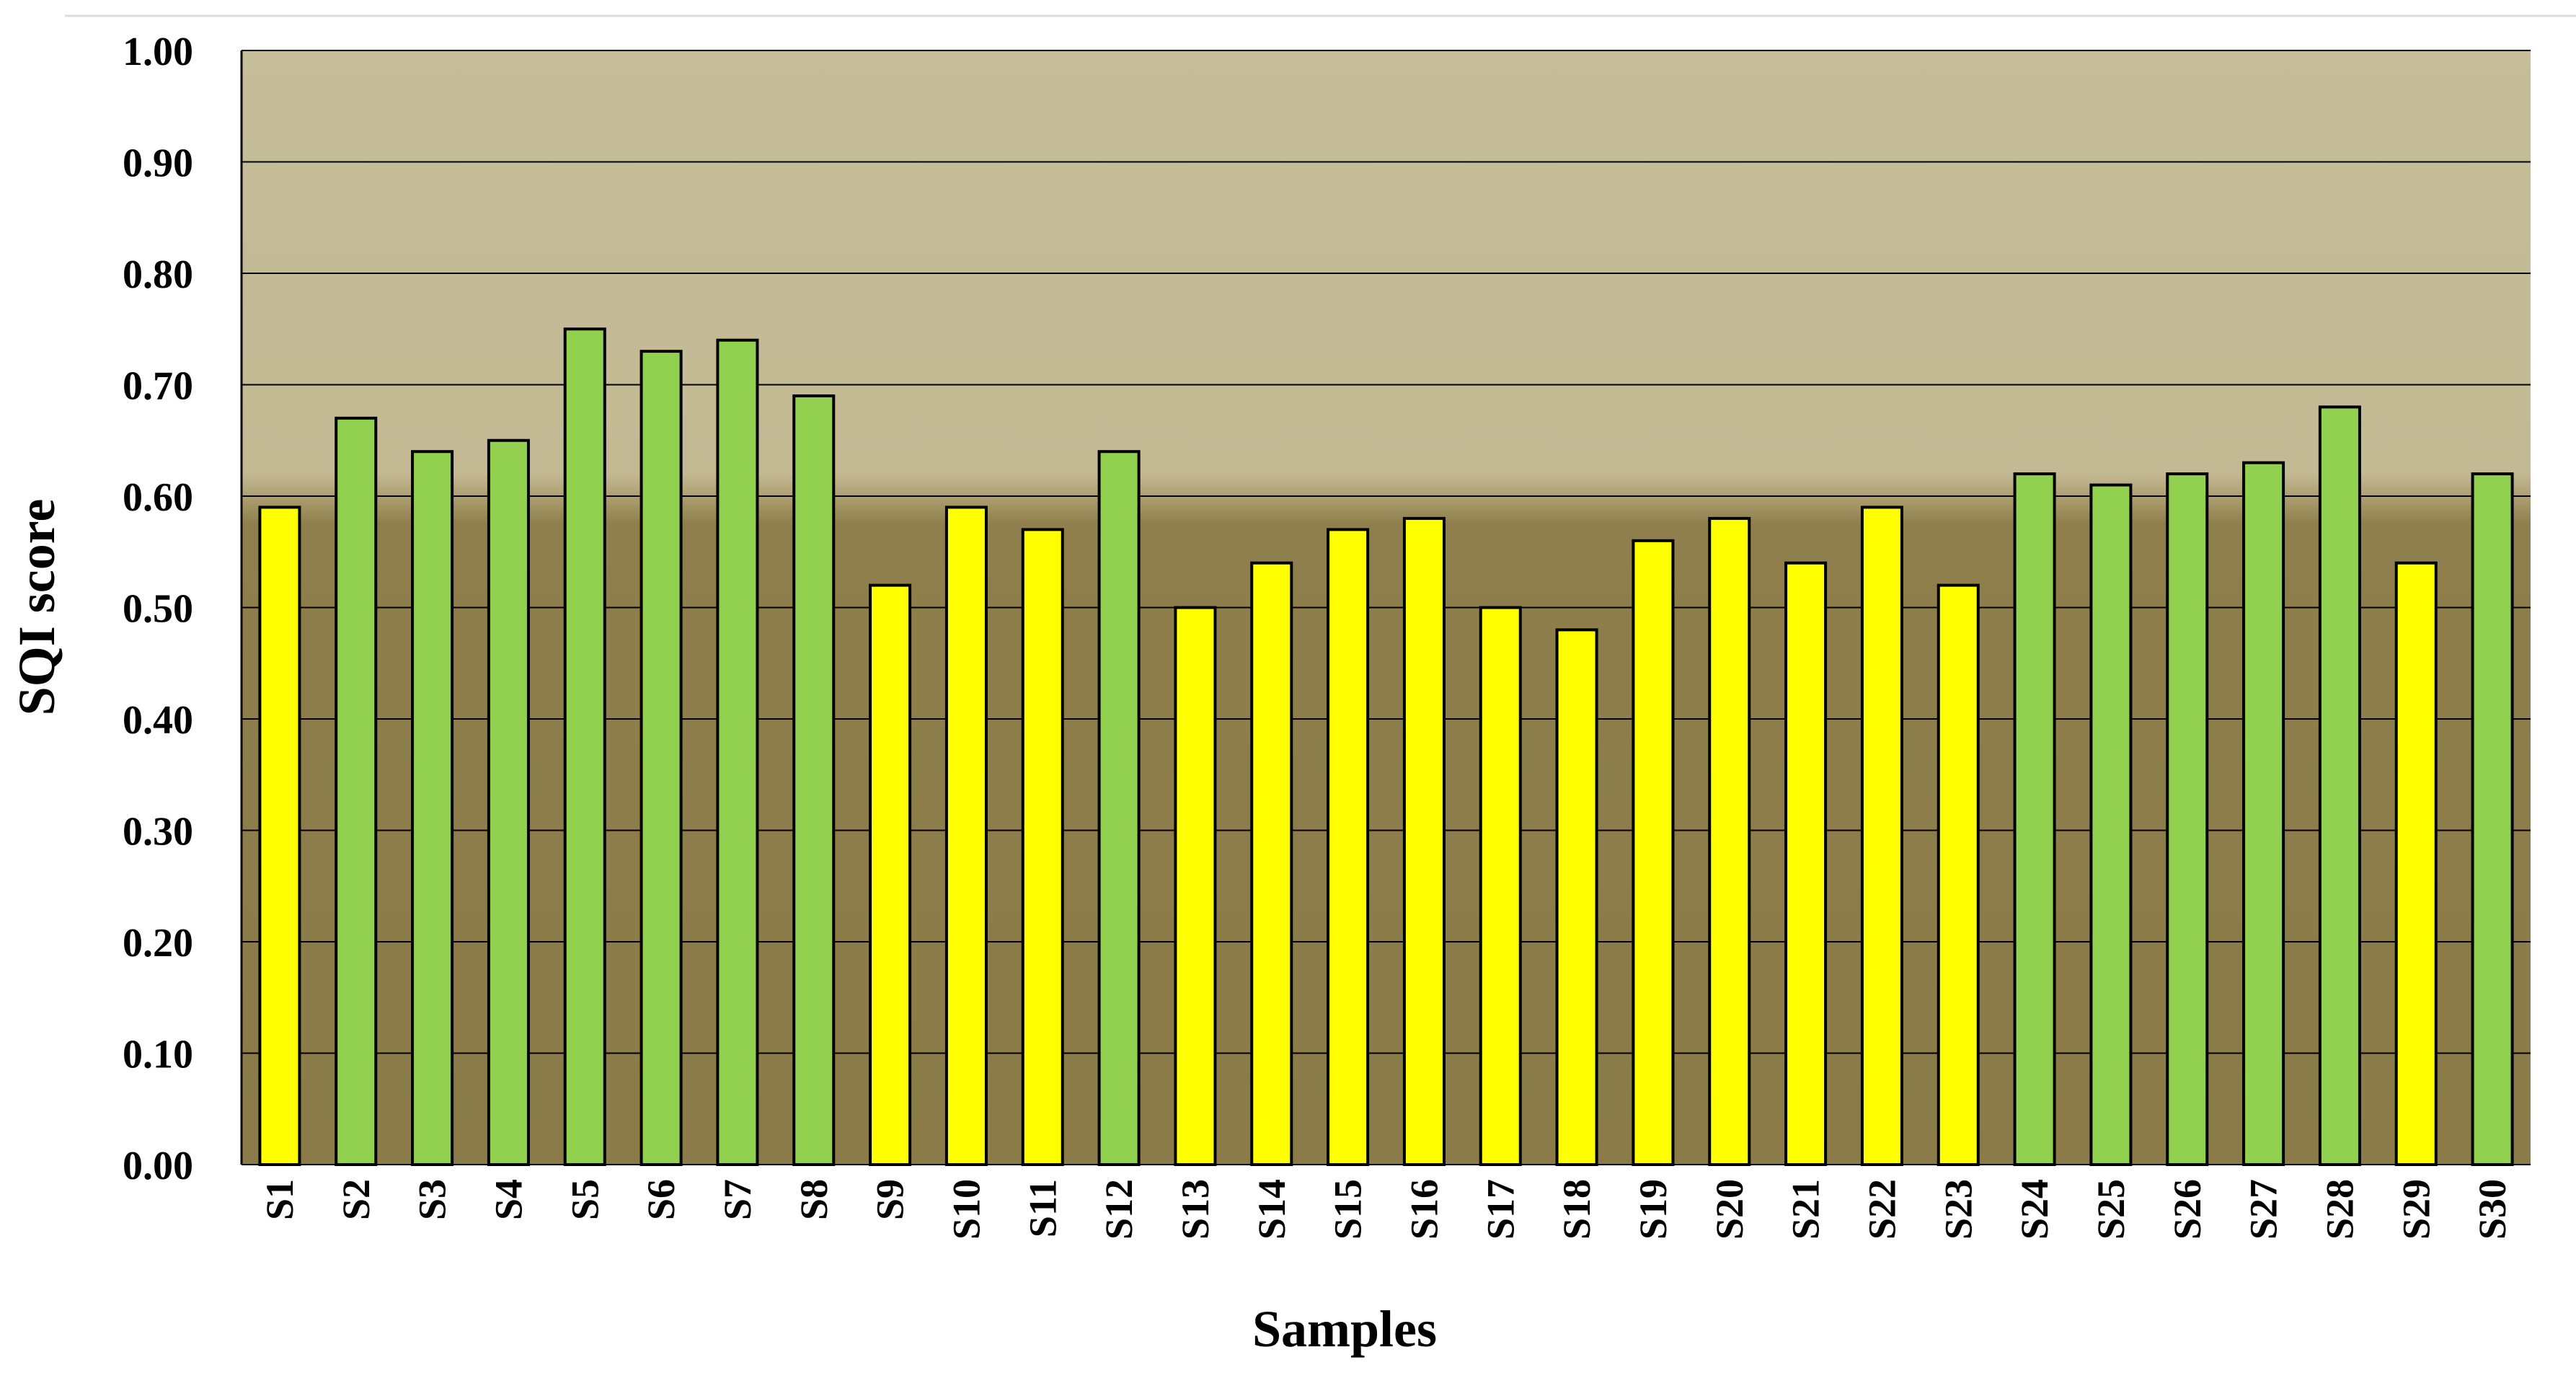 Image resolution: width=2576 pixels, height=1373 pixels. Describe the element at coordinates (158, 720) in the screenshot. I see `y-tick-label: 0.40` at that location.